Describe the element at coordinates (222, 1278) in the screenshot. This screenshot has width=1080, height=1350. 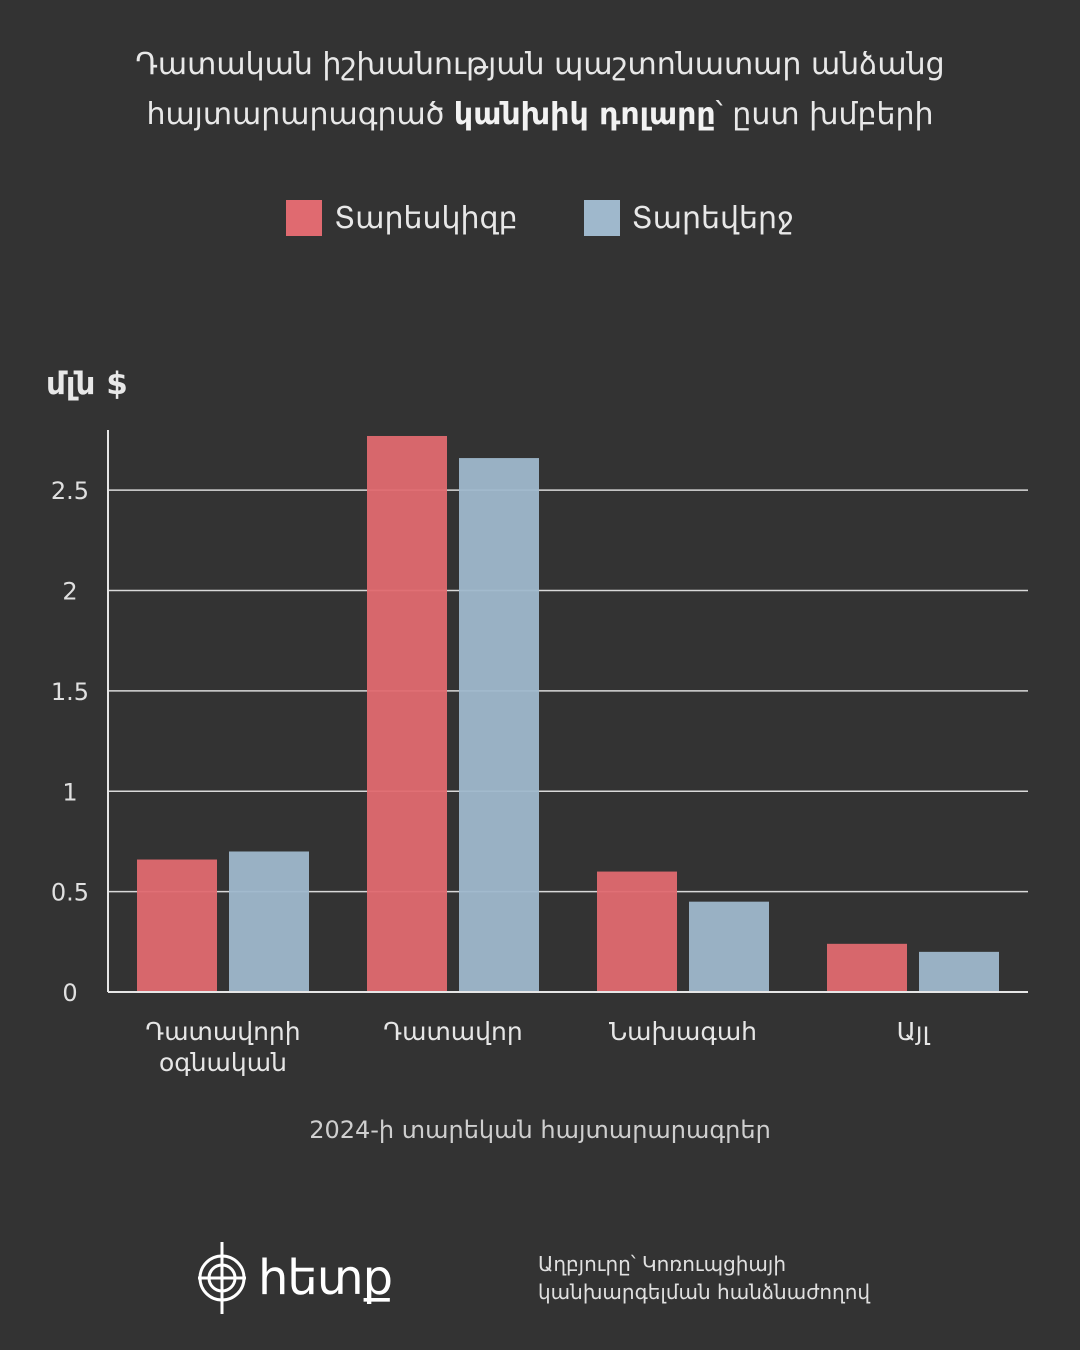
I see `hetq-logo-icon` at that location.